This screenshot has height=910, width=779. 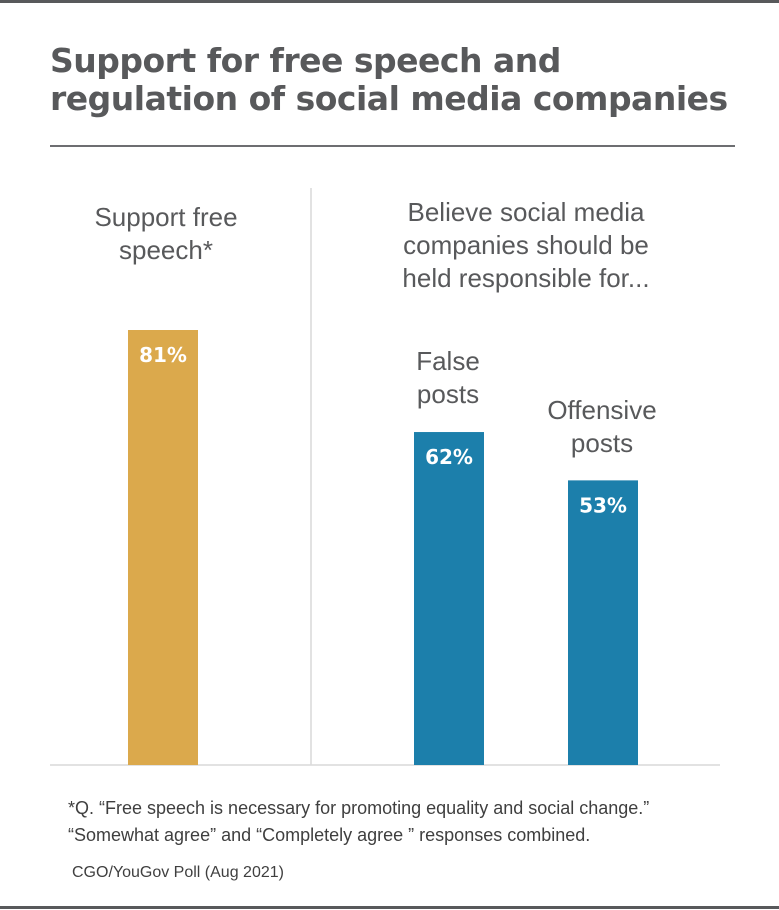 I want to click on category-label-2-2-line-1: Offensive, so click(x=601, y=410).